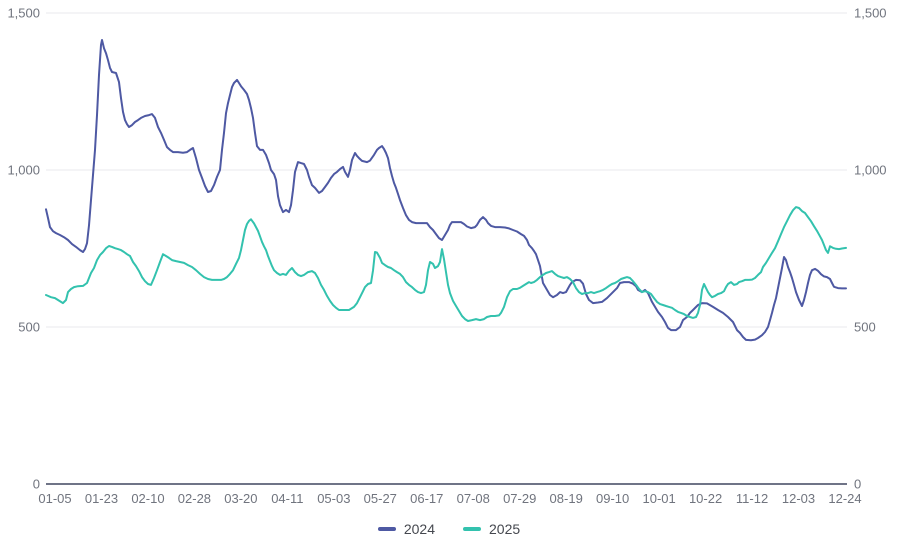 The image size is (898, 541). Describe the element at coordinates (613, 498) in the screenshot. I see `x-tick-label-09-10: 09-10` at that location.